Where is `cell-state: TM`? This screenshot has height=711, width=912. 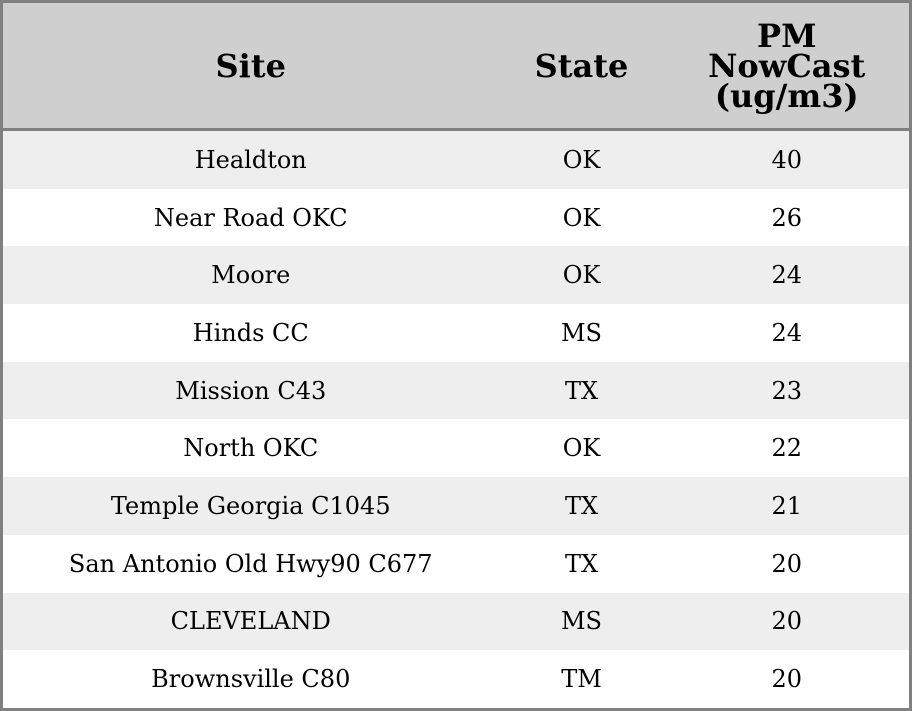
cell-state: TM is located at coordinates (581, 680).